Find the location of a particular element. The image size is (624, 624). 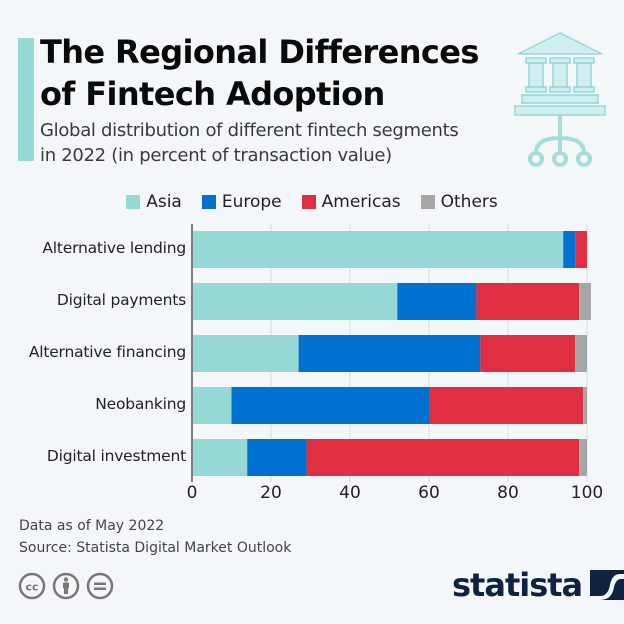

legend-swatch-asia is located at coordinates (133, 202).